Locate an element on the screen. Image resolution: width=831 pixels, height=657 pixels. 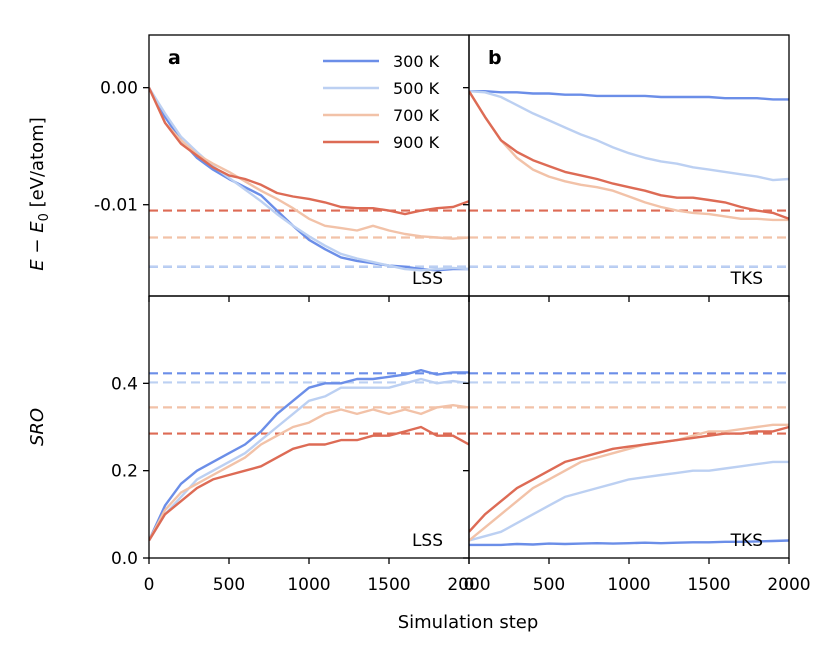
y-axis-label-top-main: E − E is located at coordinates (37, 246).